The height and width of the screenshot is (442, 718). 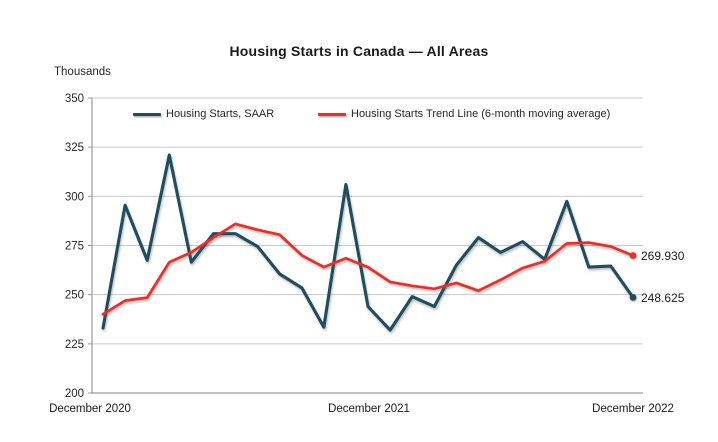 I want to click on y-tick-label: 350, so click(x=74, y=99).